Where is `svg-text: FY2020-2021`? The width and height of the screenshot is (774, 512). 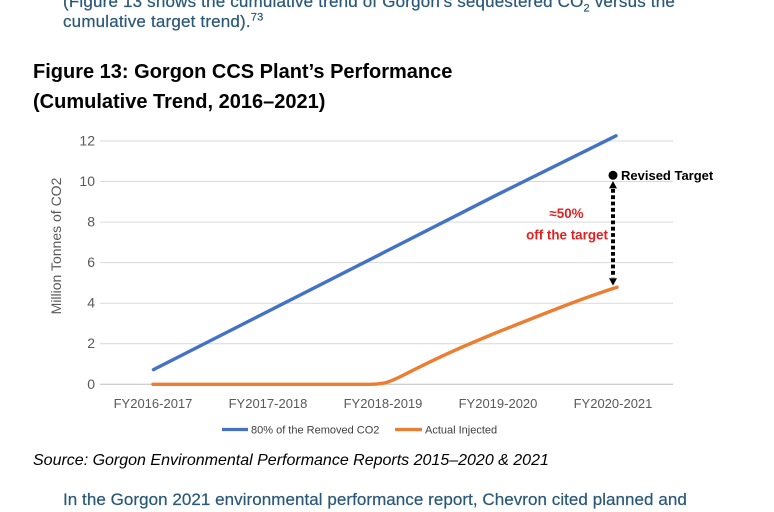 svg-text: FY2020-2021 is located at coordinates (613, 403).